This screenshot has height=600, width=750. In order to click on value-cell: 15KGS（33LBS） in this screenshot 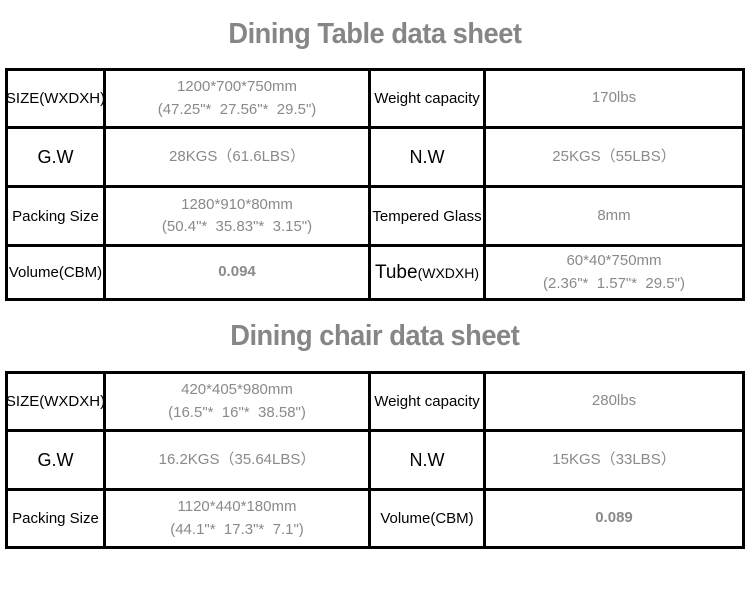, I will do `click(614, 460)`.